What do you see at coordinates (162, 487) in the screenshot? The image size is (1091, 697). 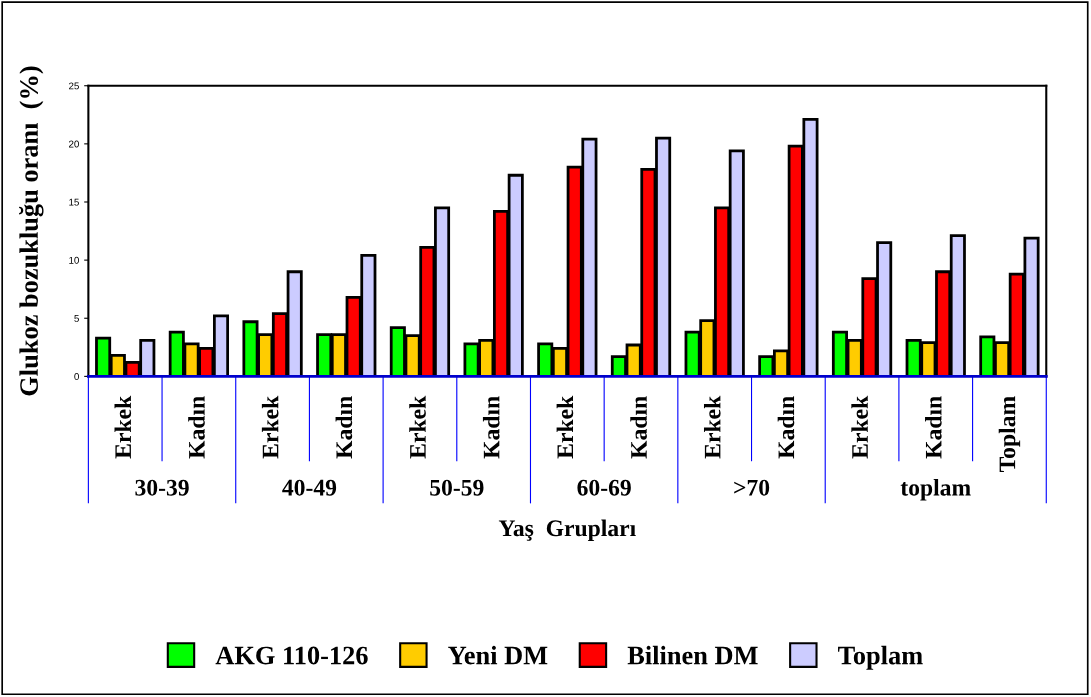 I see `text: 30-39` at bounding box center [162, 487].